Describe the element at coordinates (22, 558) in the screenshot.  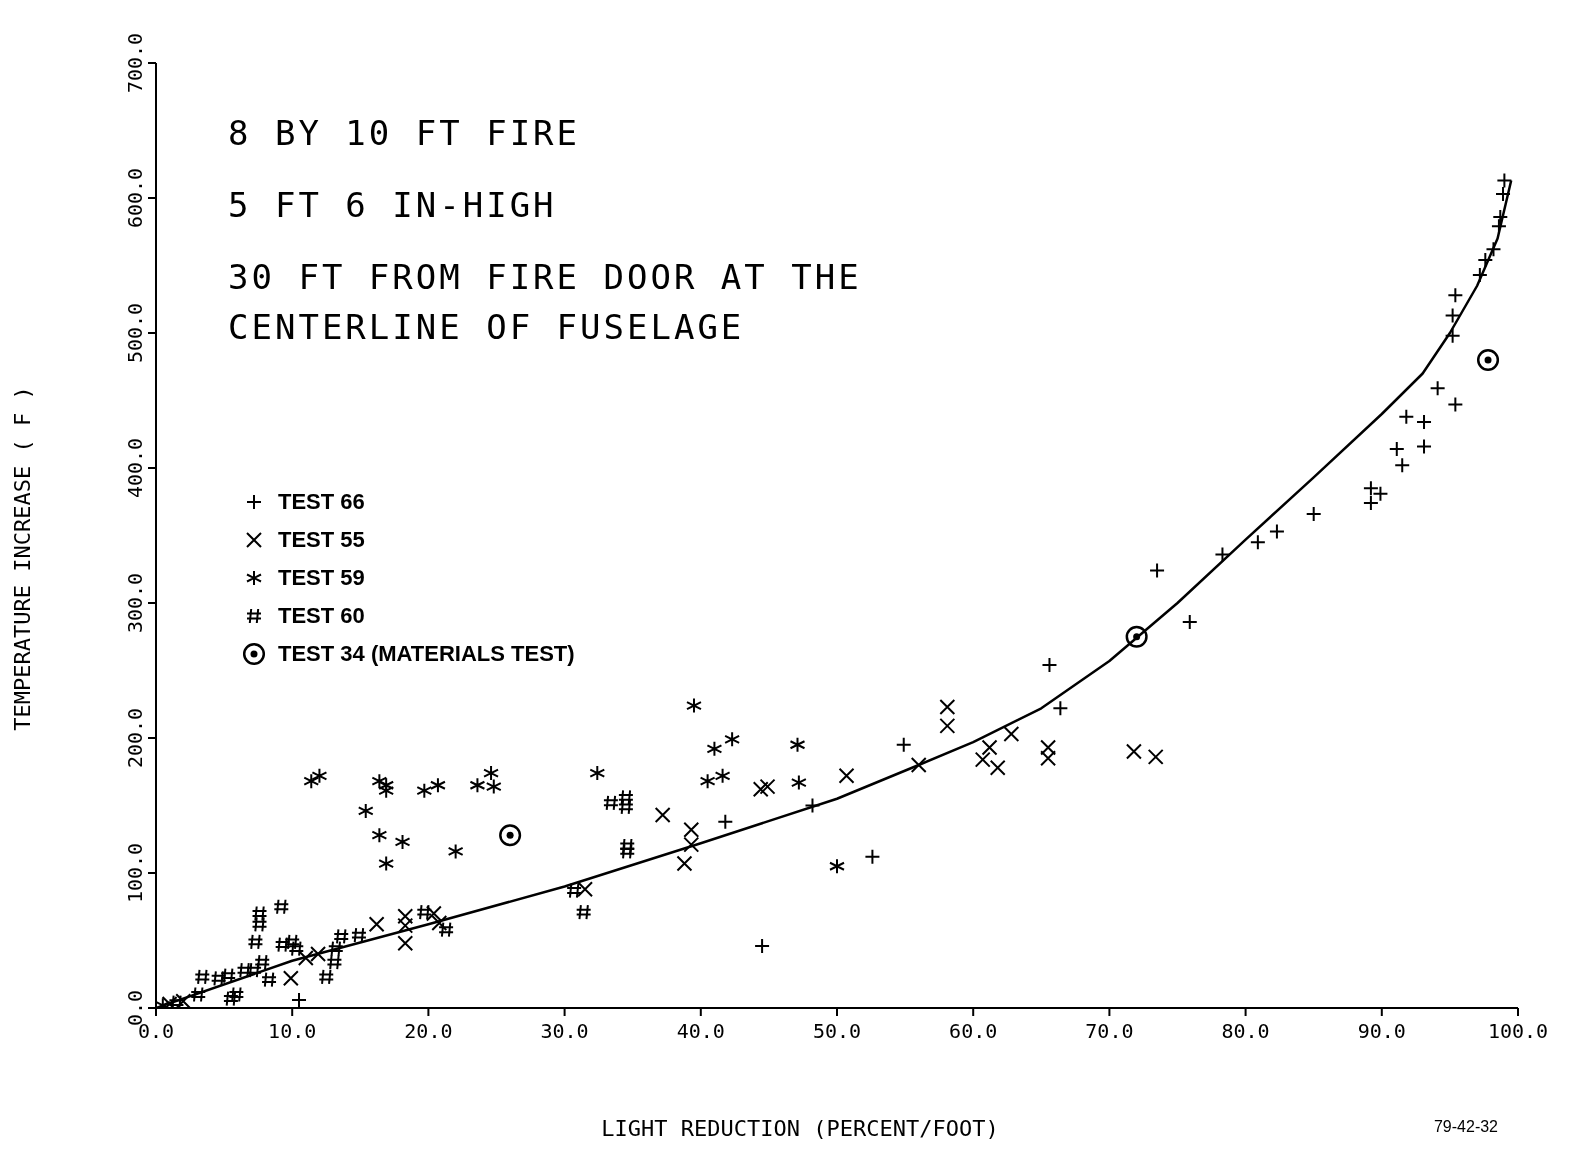
I see `y-axis-title: TEMPERATURE INCREASE ( F )` at that location.